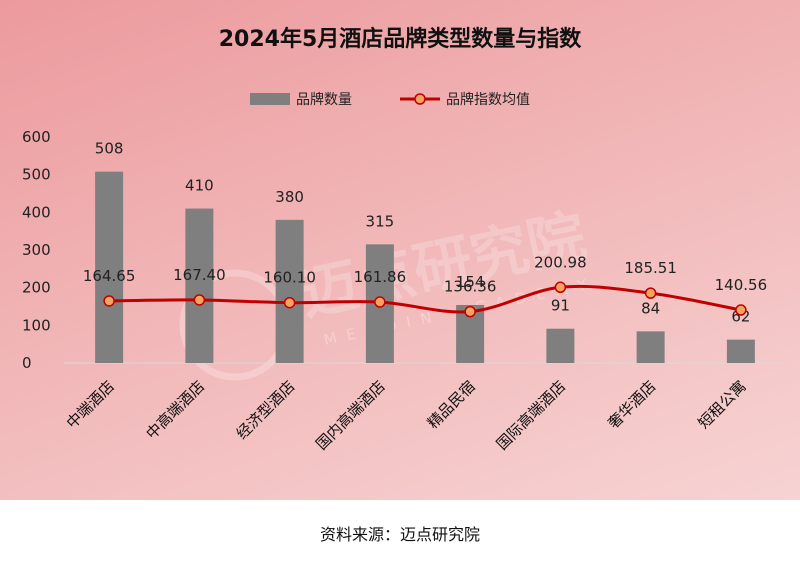 Image resolution: width=800 pixels, height=566 pixels. I want to click on footer: 资料来源：迈点研究院, so click(400, 533).